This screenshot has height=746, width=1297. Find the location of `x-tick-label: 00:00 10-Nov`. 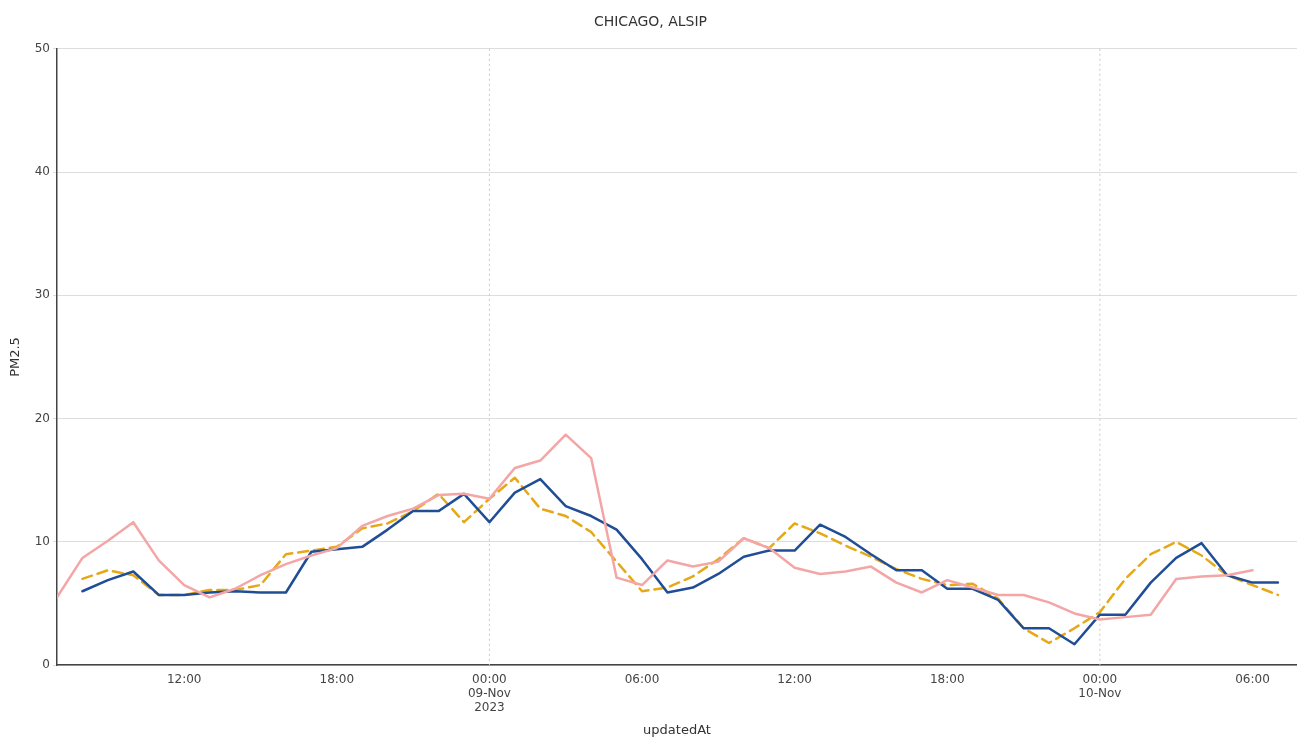

x-tick-label: 00:00 10-Nov is located at coordinates (1100, 685).